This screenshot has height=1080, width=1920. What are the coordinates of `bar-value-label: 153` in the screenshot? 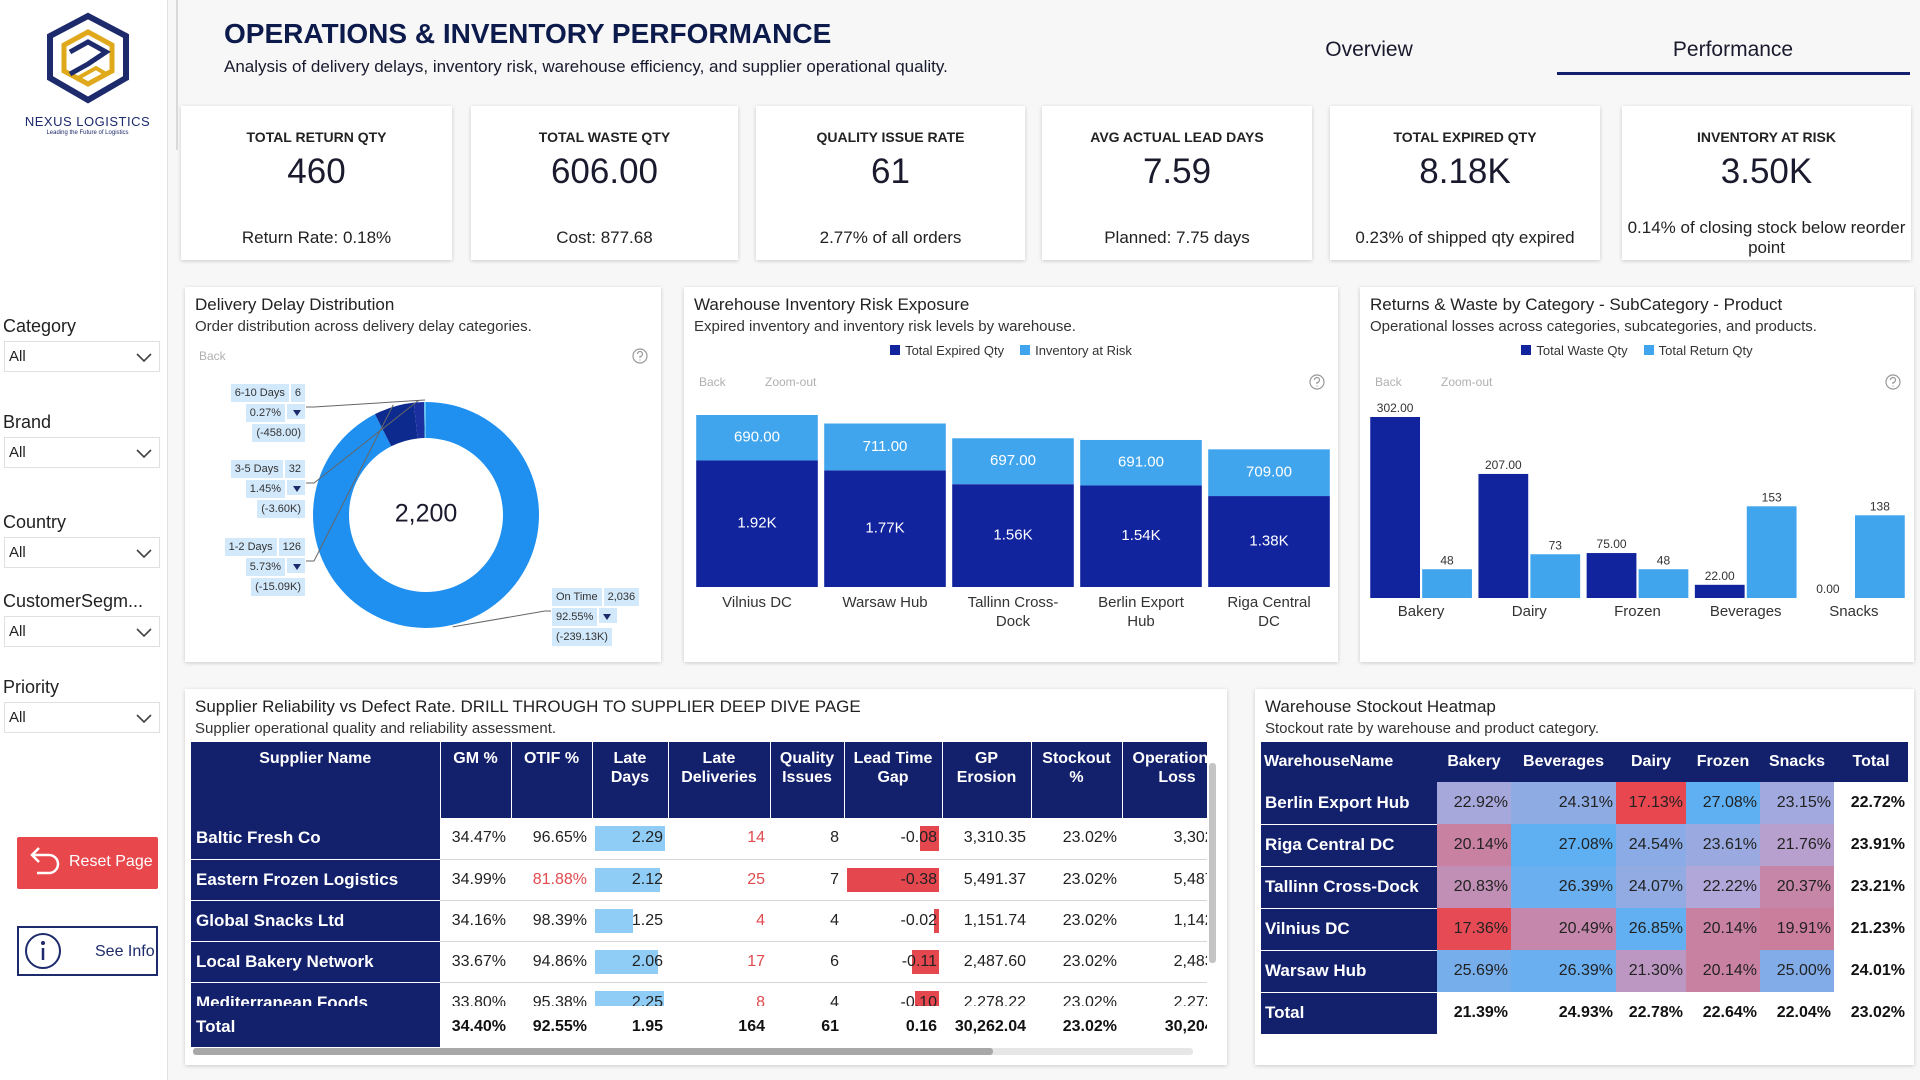 It's located at (1772, 497).